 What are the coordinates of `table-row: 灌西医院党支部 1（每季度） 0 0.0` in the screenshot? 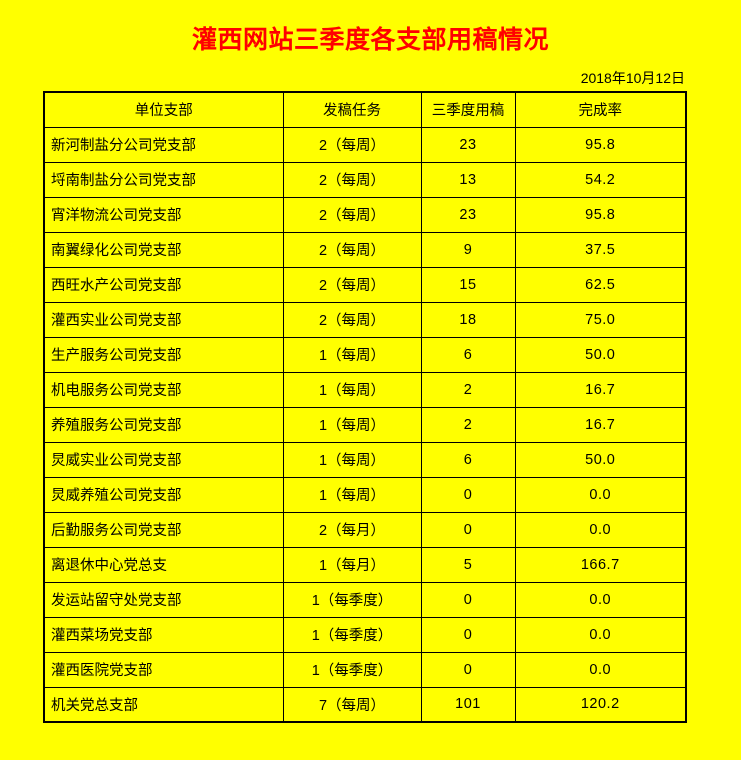 It's located at (365, 669).